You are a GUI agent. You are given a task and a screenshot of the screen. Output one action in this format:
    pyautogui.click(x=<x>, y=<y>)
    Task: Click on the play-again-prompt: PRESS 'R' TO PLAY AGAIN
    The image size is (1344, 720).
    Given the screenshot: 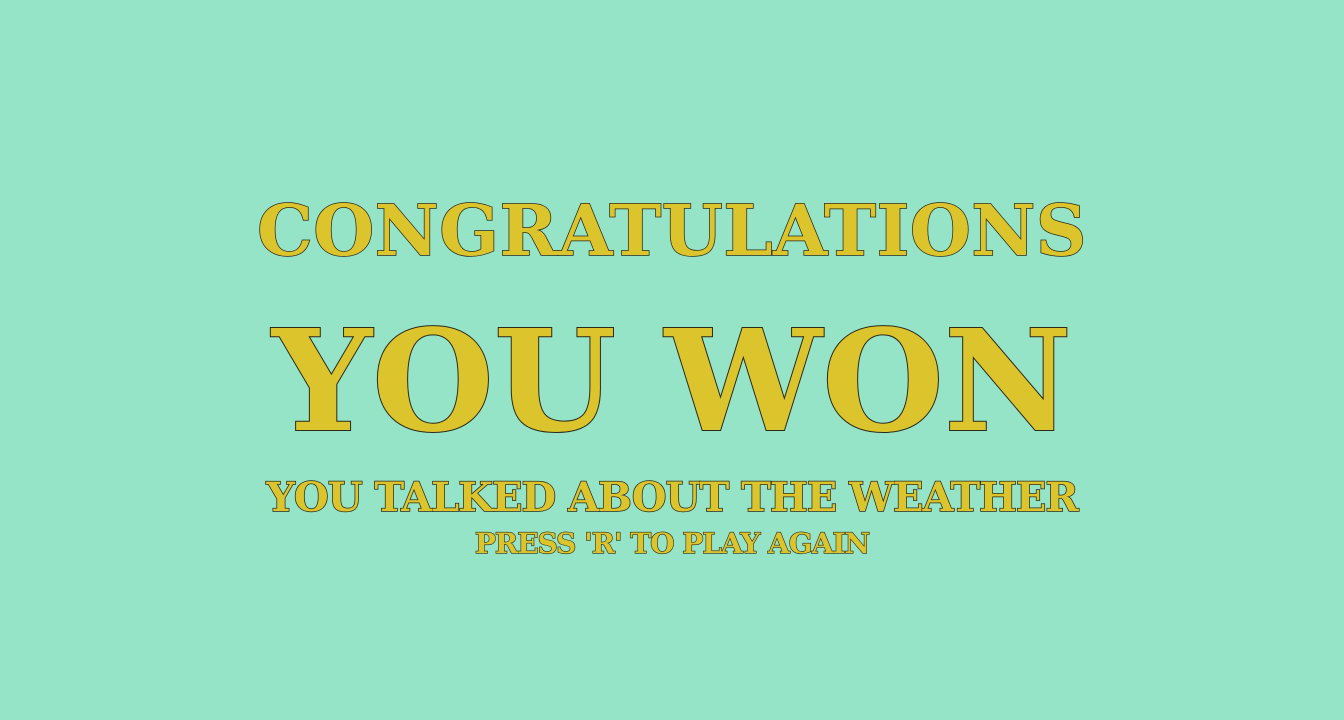 What is the action you would take?
    pyautogui.click(x=672, y=543)
    